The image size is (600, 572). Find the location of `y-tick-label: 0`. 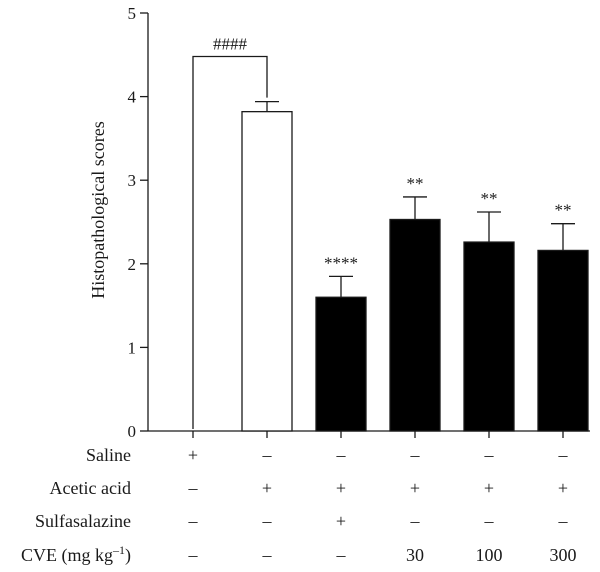

y-tick-label: 0 is located at coordinates (132, 431).